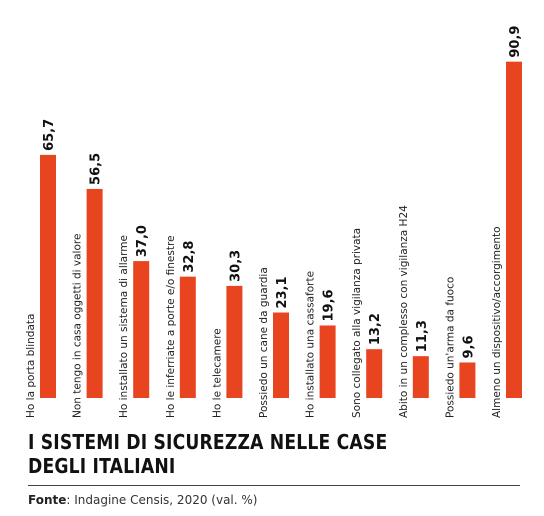 The height and width of the screenshot is (516, 544). I want to click on data-label: 13,2, so click(375, 329).